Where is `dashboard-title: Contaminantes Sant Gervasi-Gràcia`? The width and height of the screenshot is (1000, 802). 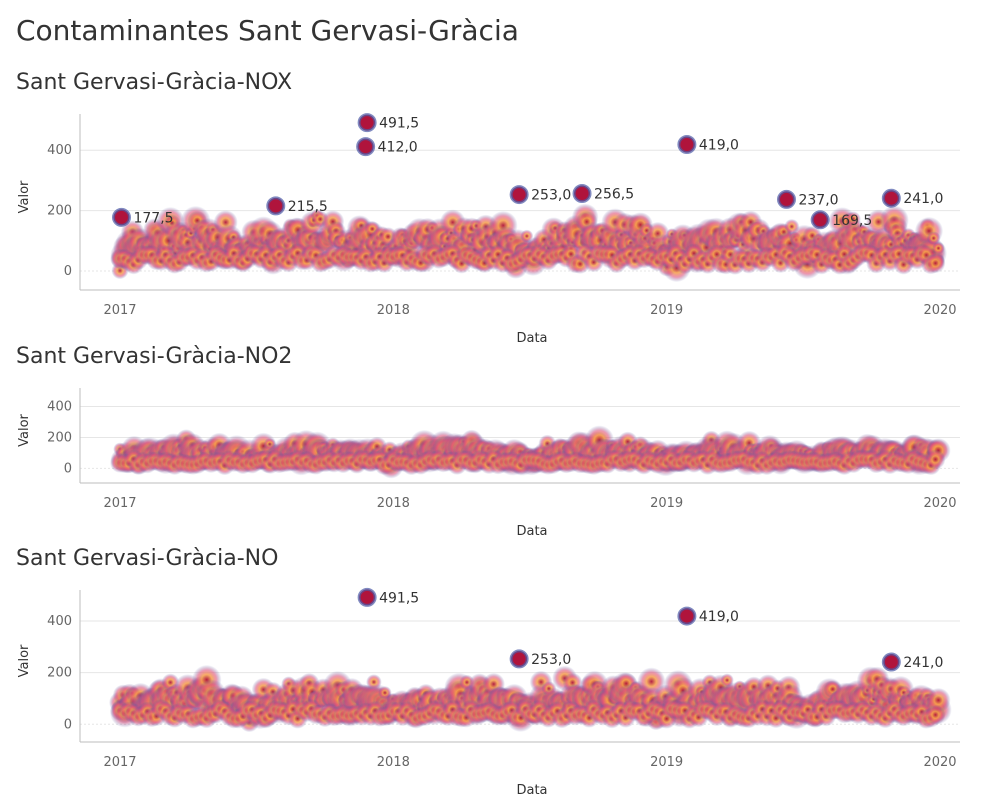 dashboard-title: Contaminantes Sant Gervasi-Gràcia is located at coordinates (267, 30).